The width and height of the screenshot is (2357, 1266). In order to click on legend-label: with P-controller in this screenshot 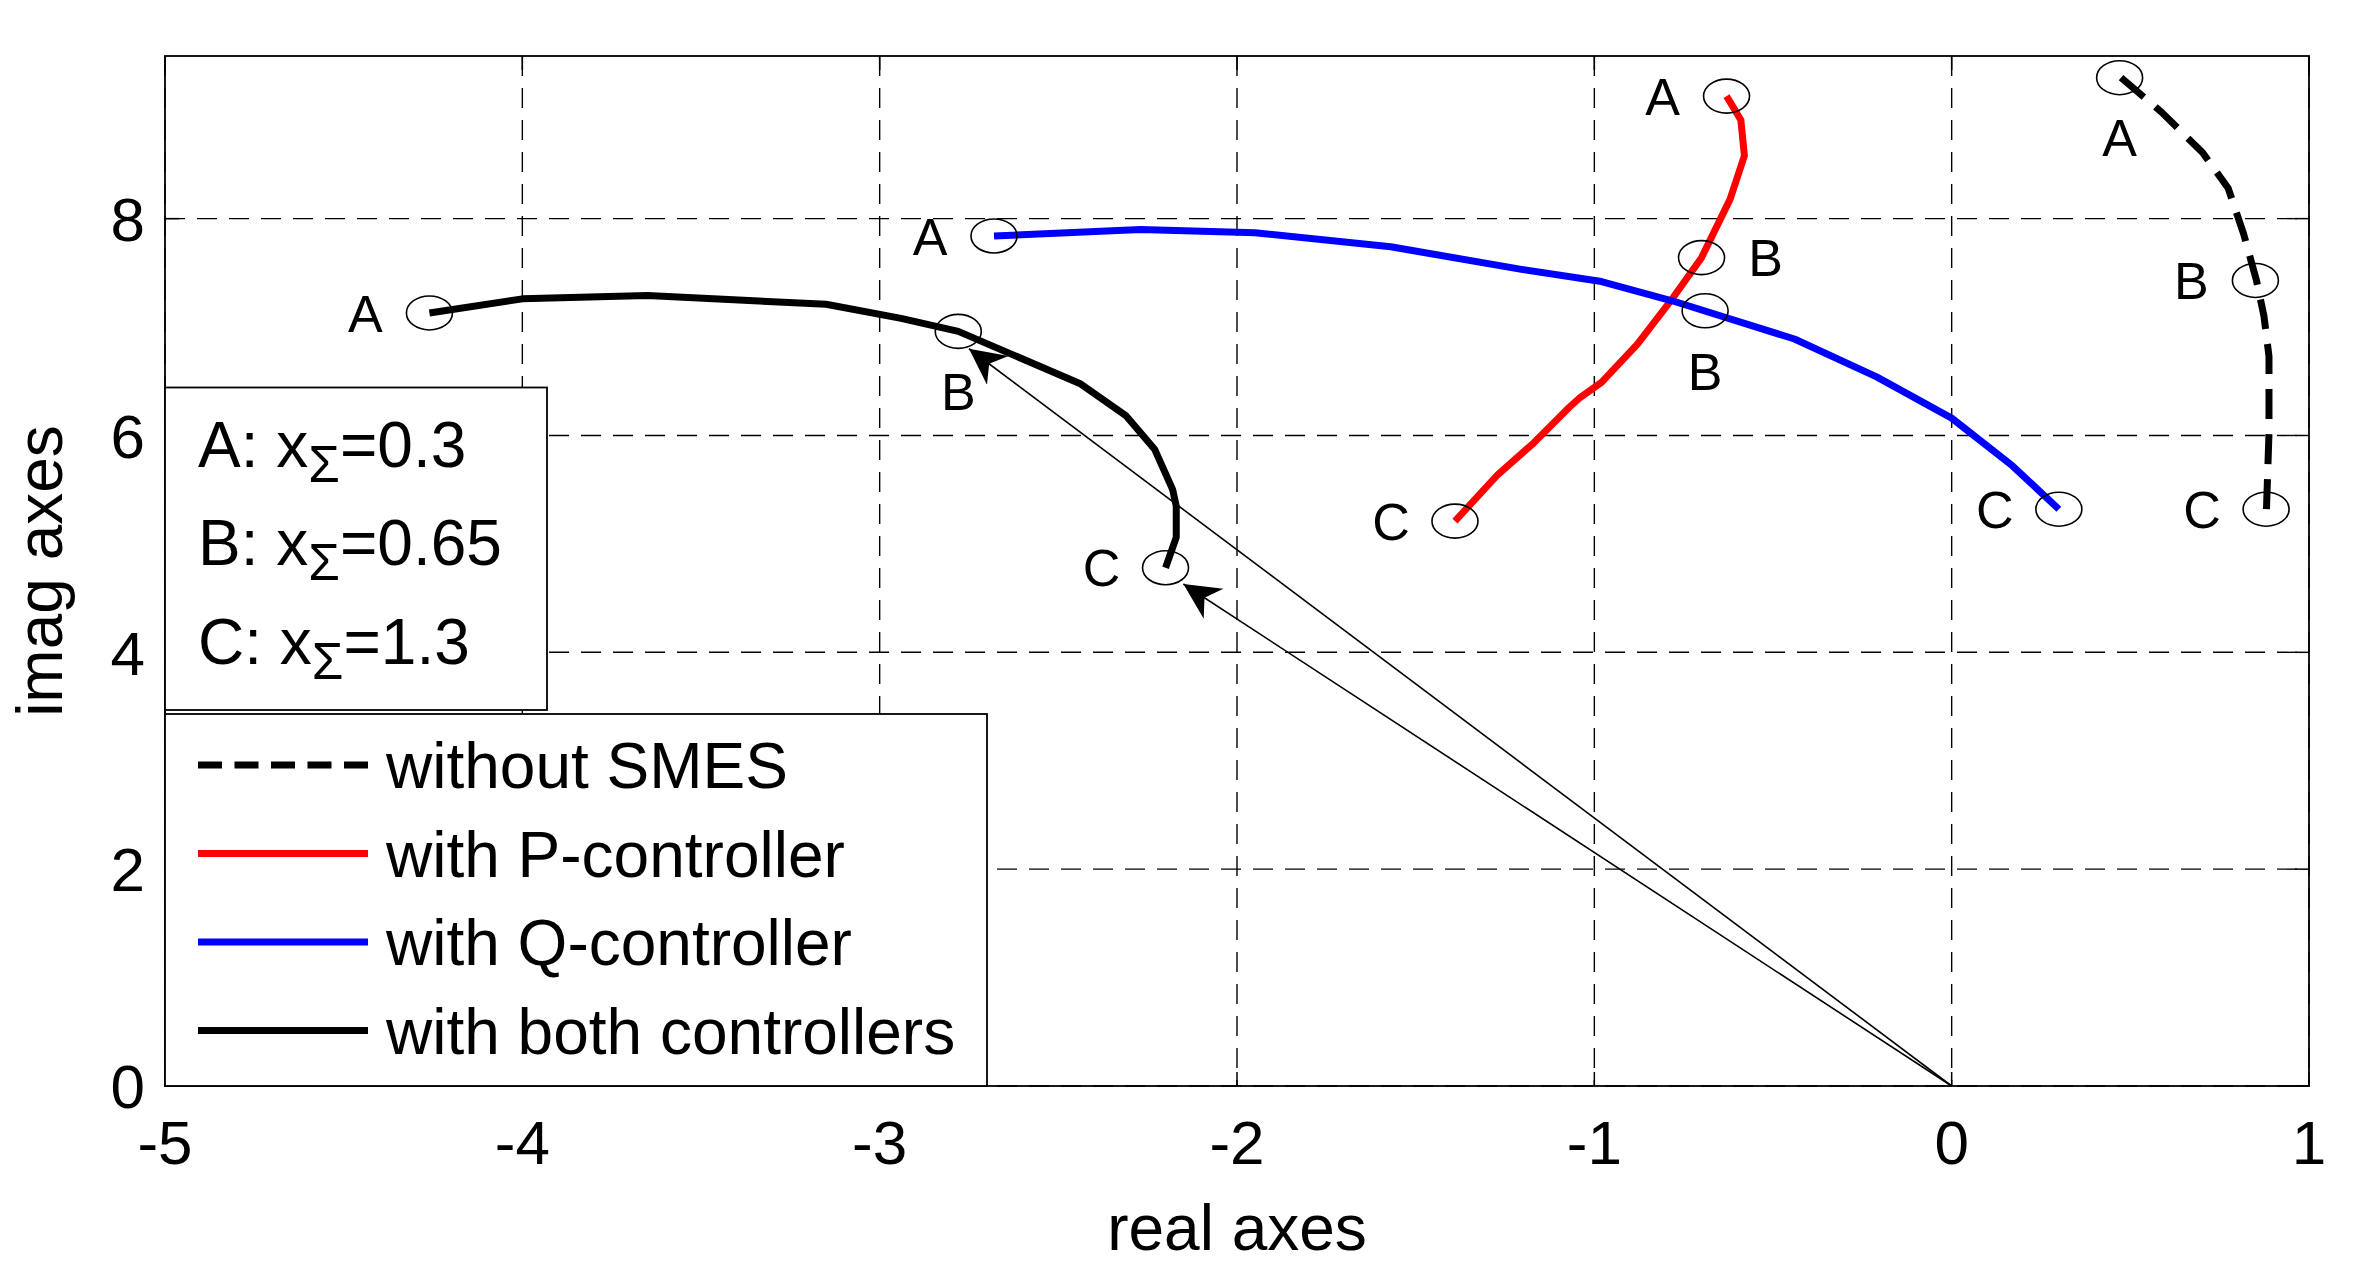, I will do `click(615, 854)`.